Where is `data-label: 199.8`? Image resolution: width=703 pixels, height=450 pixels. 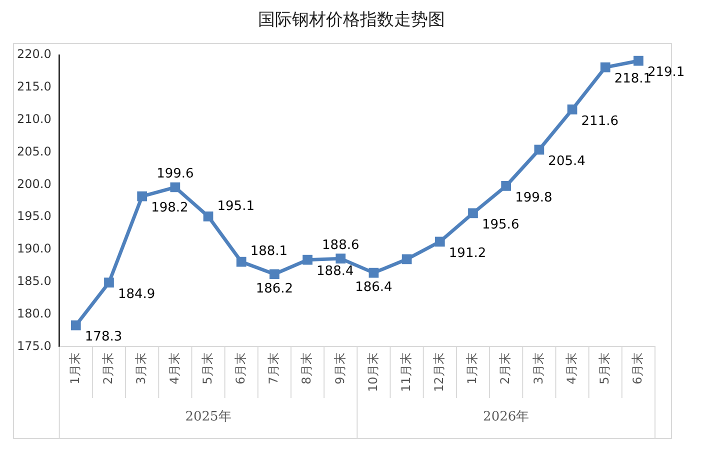
data-label: 199.8 is located at coordinates (533, 198).